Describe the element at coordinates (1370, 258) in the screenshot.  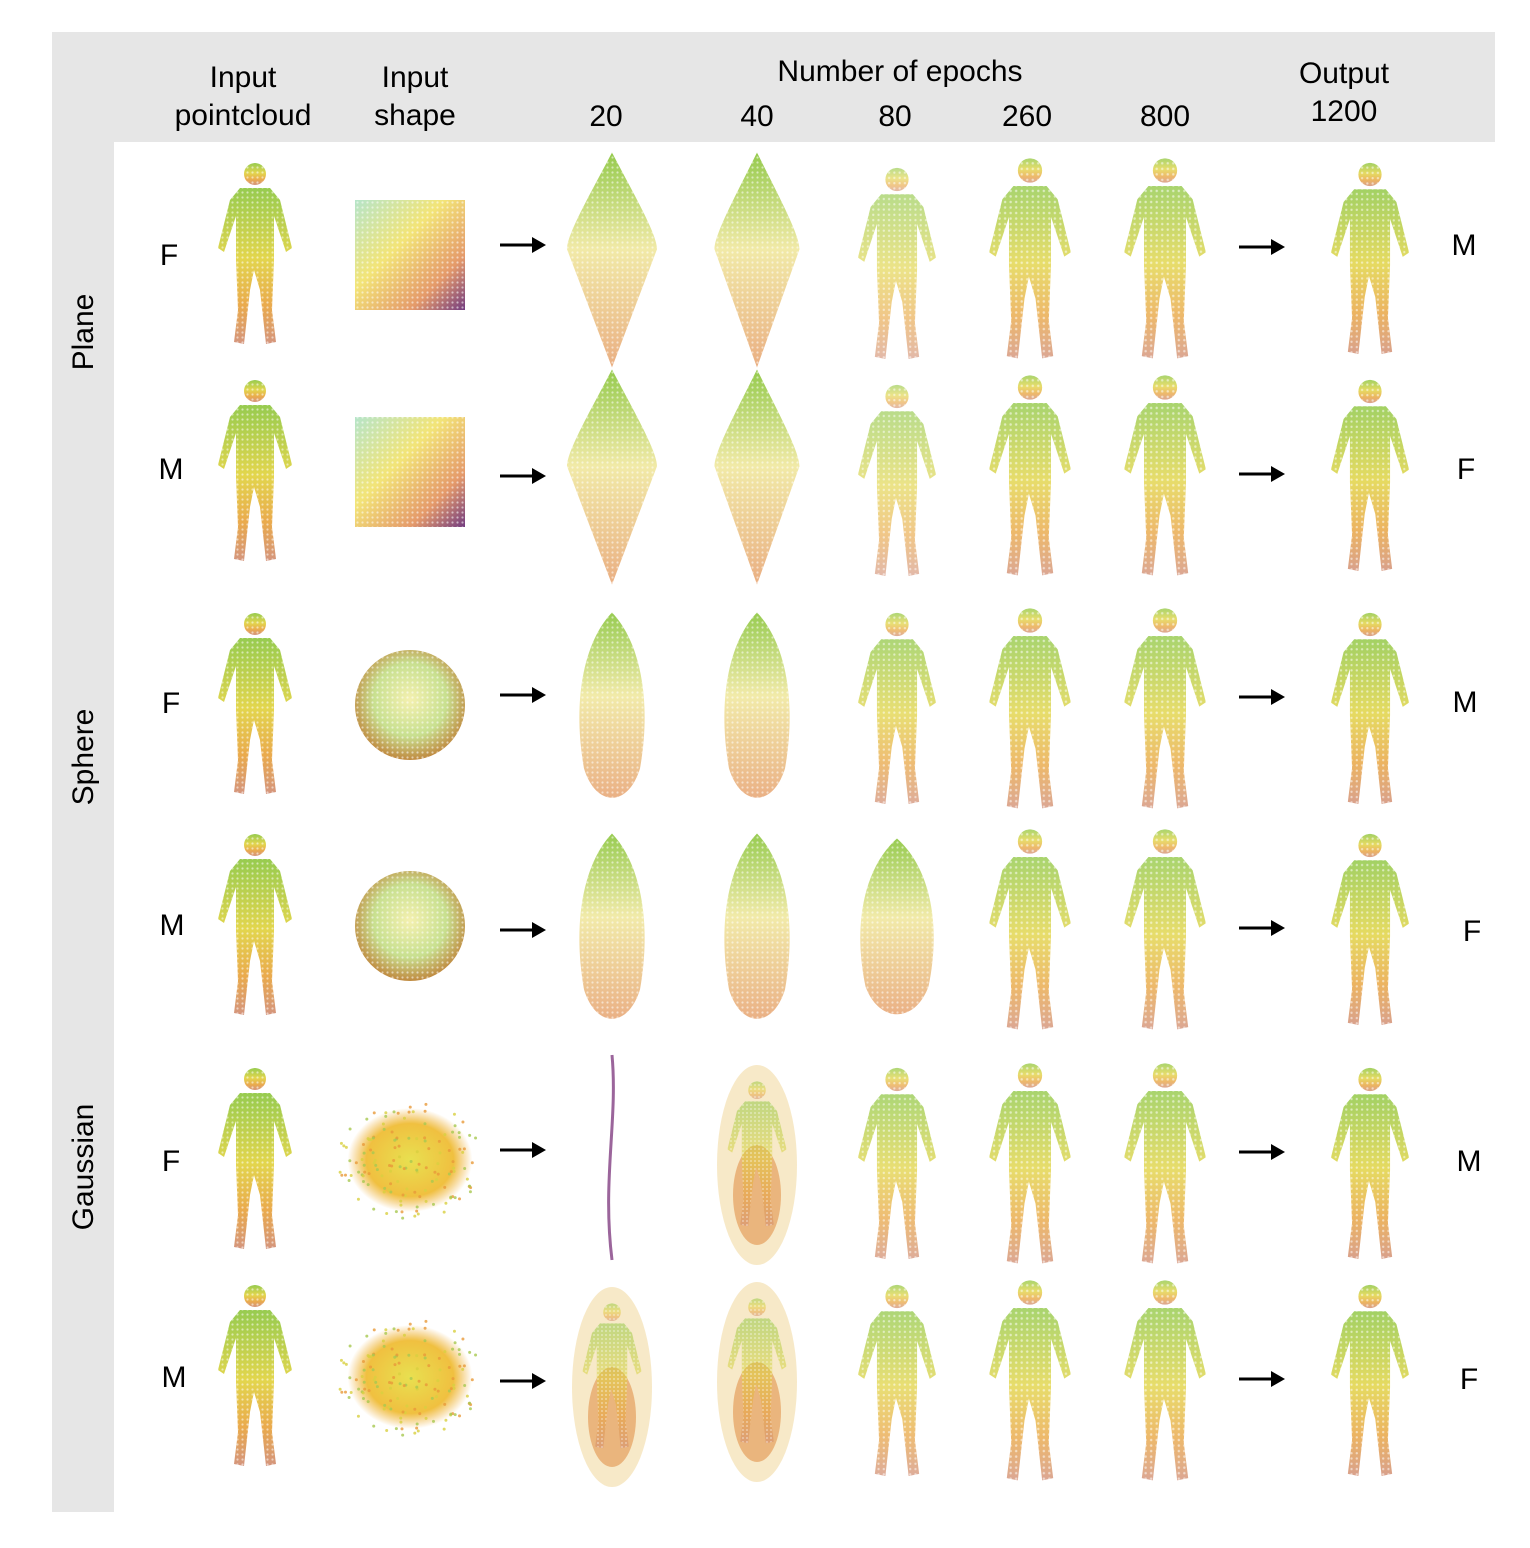
I see `row1-output` at that location.